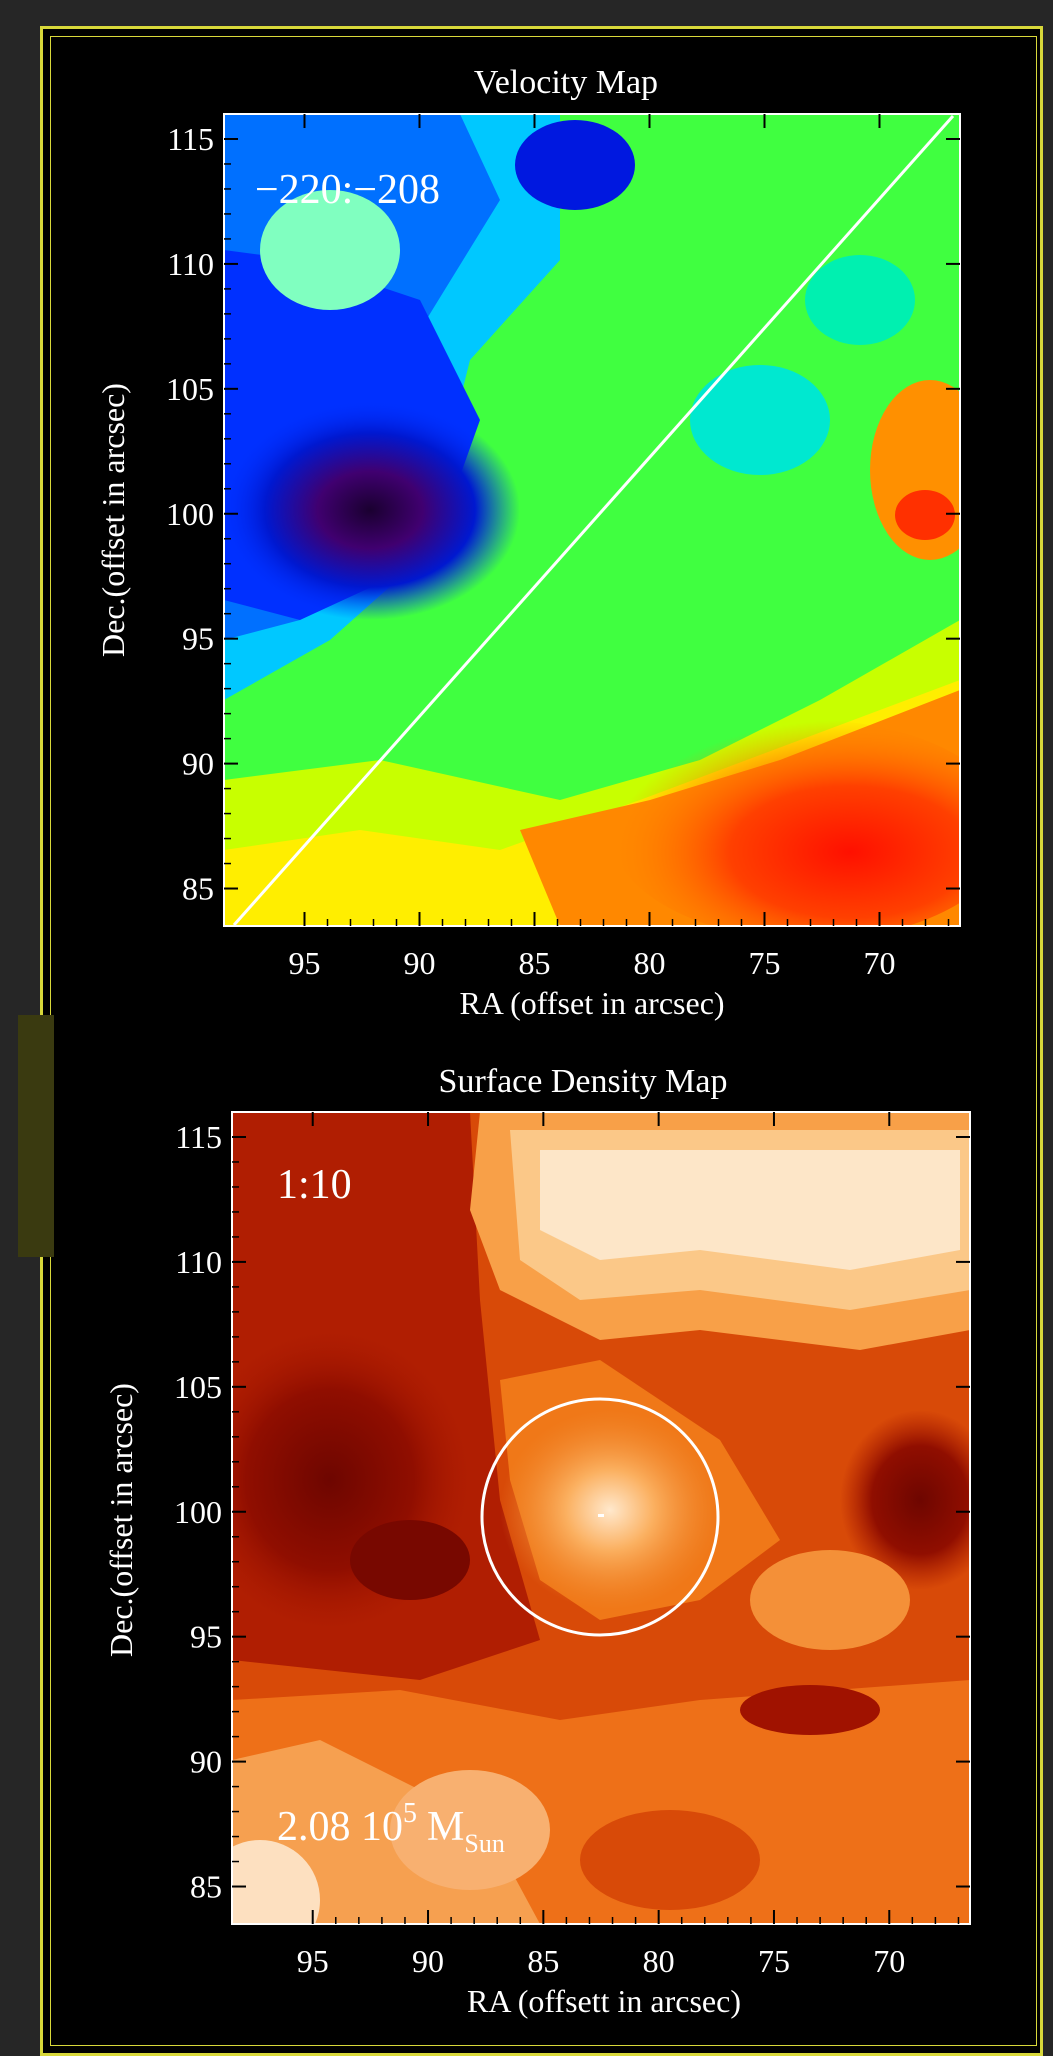 This screenshot has width=1053, height=2056. I want to click on chart-title: Surface Density Map, so click(583, 1081).